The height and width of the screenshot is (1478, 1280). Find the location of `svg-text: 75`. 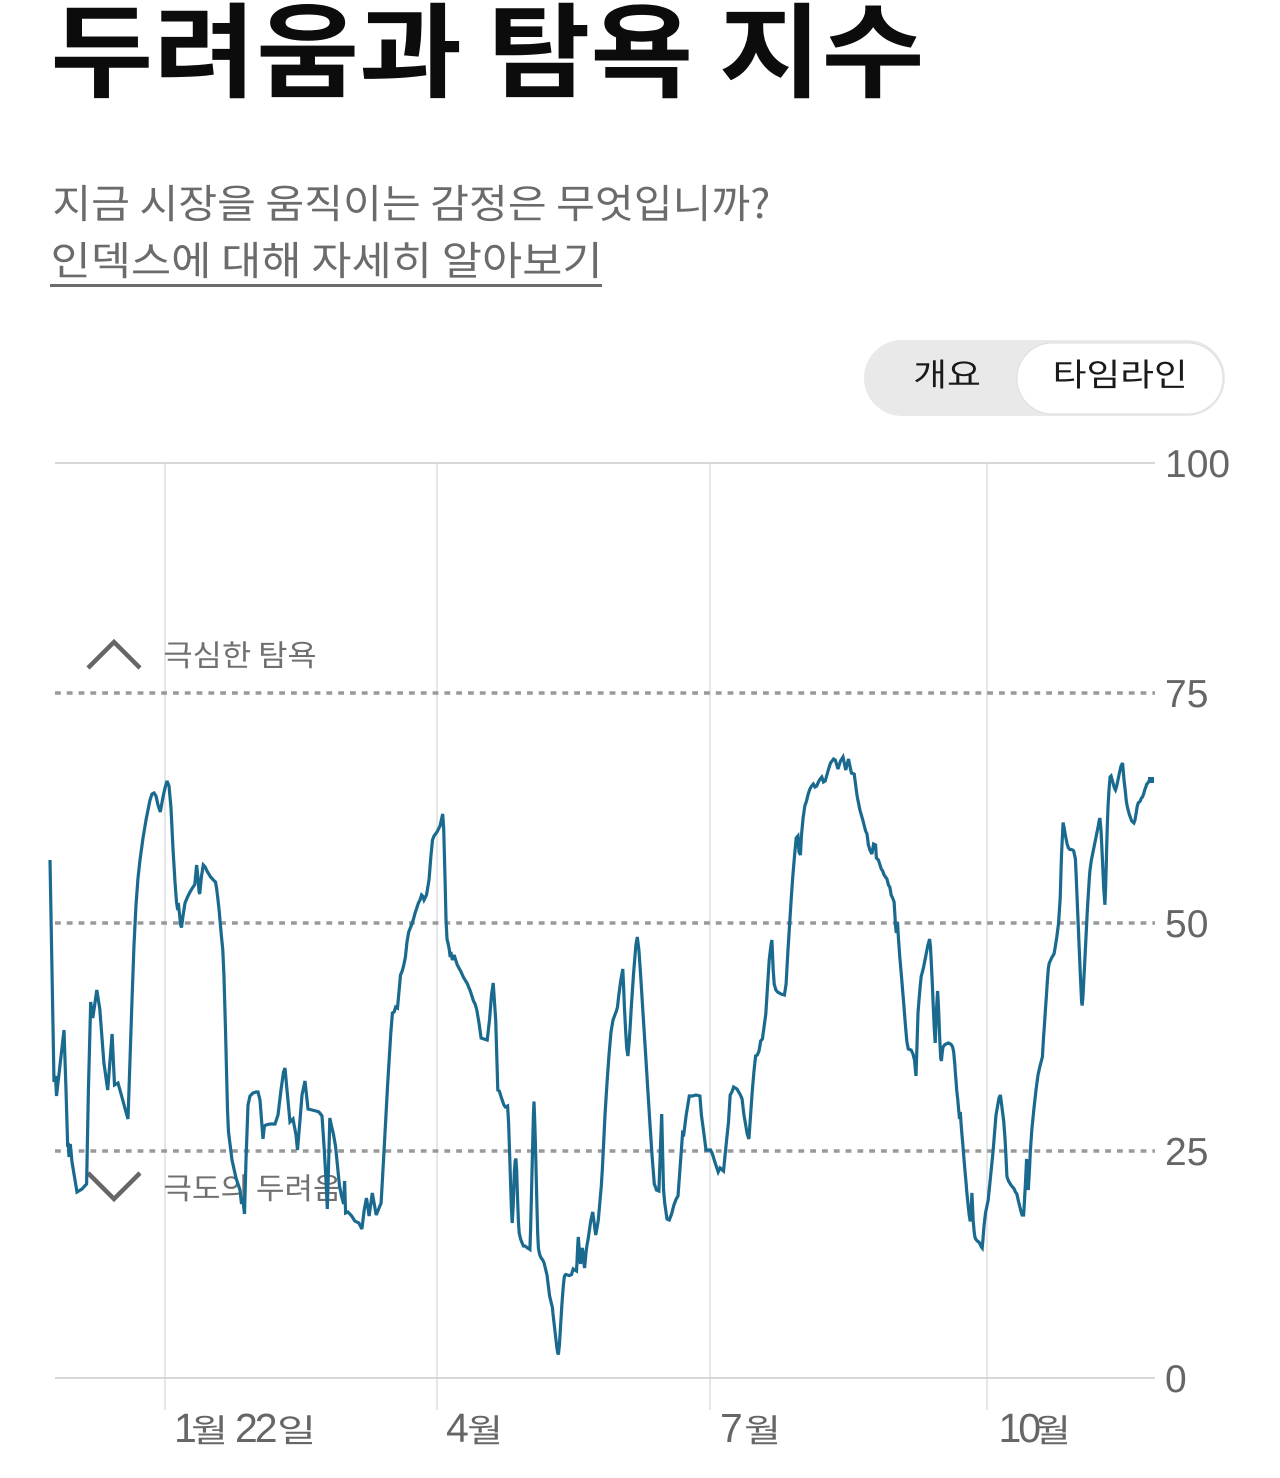

svg-text: 75 is located at coordinates (1186, 694).